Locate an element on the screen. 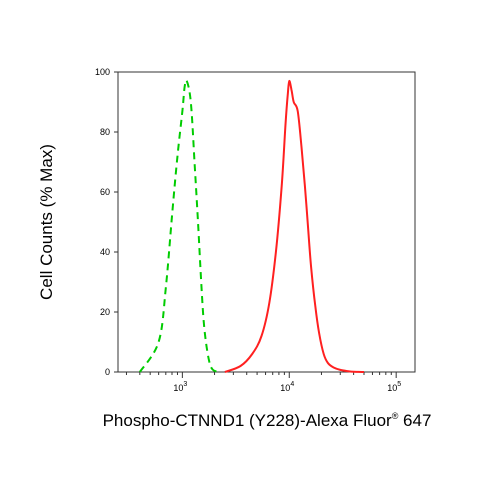  x-axis-title-suffix: 647 is located at coordinates (414, 420).